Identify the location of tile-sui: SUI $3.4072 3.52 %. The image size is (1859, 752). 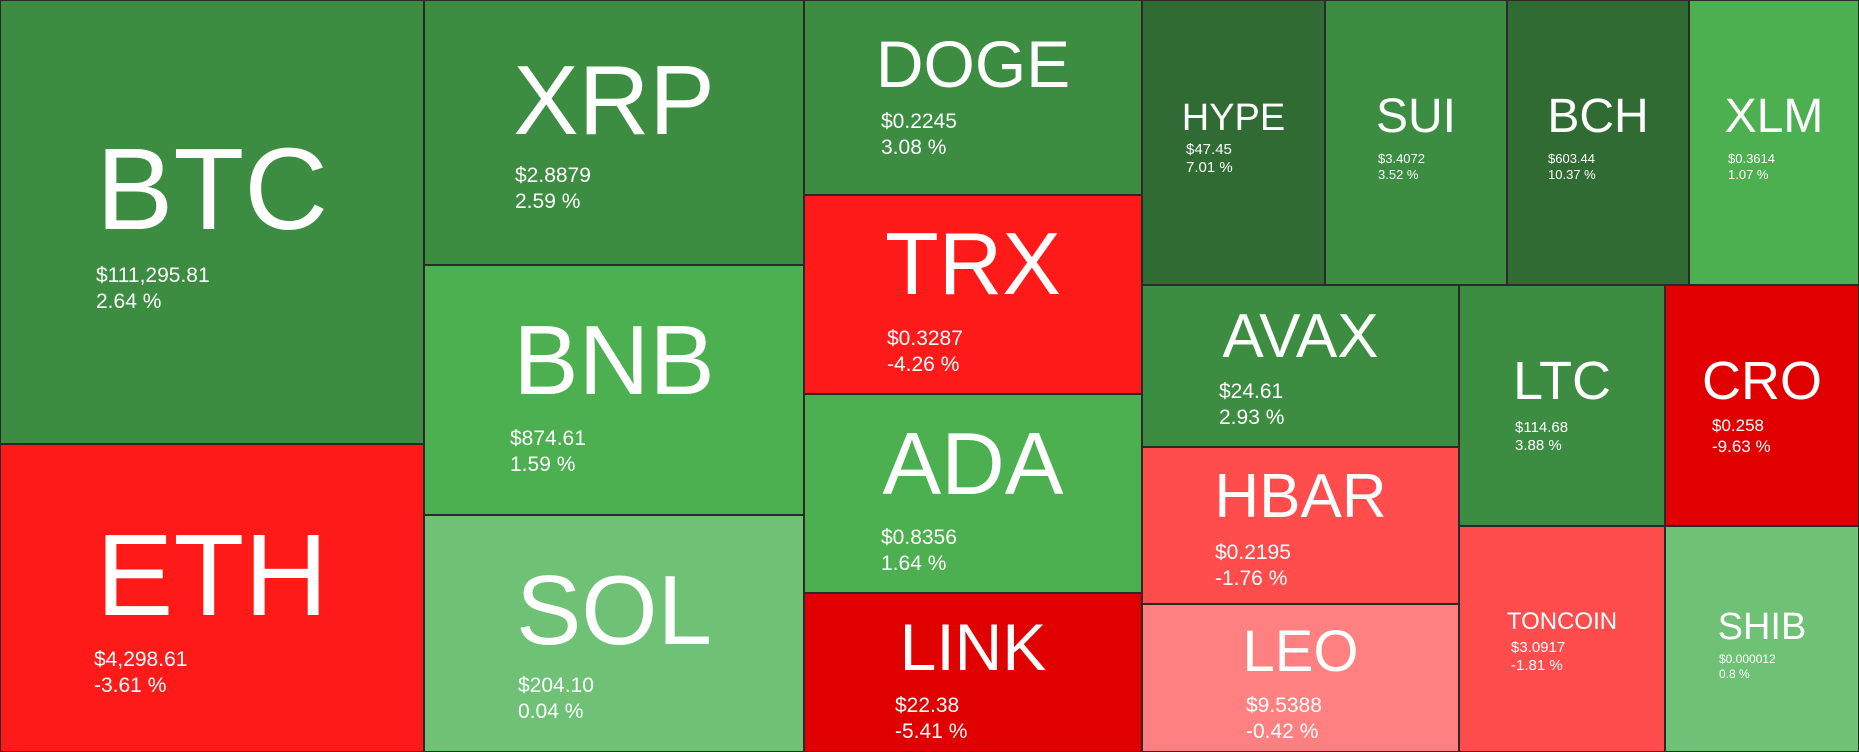
(1416, 142).